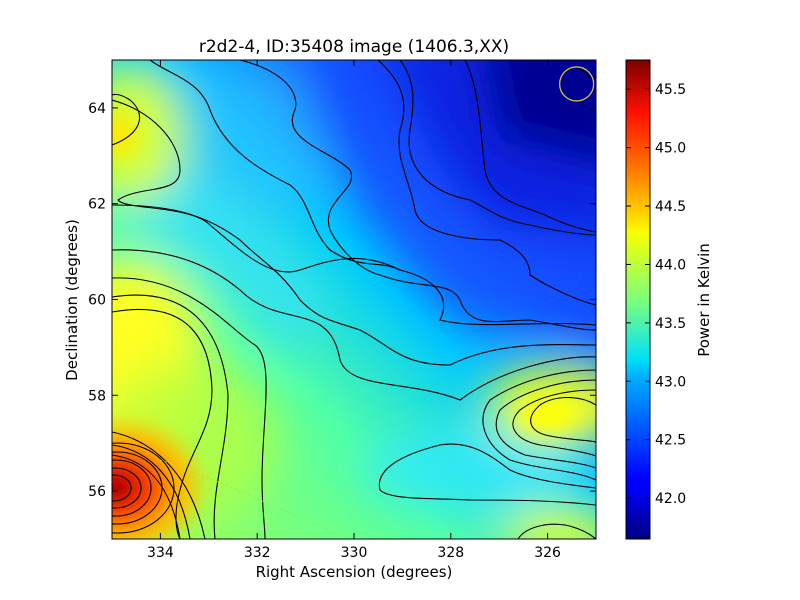 This screenshot has width=800, height=600. Describe the element at coordinates (670, 149) in the screenshot. I see `colorbar-tick-label: 45.0` at that location.